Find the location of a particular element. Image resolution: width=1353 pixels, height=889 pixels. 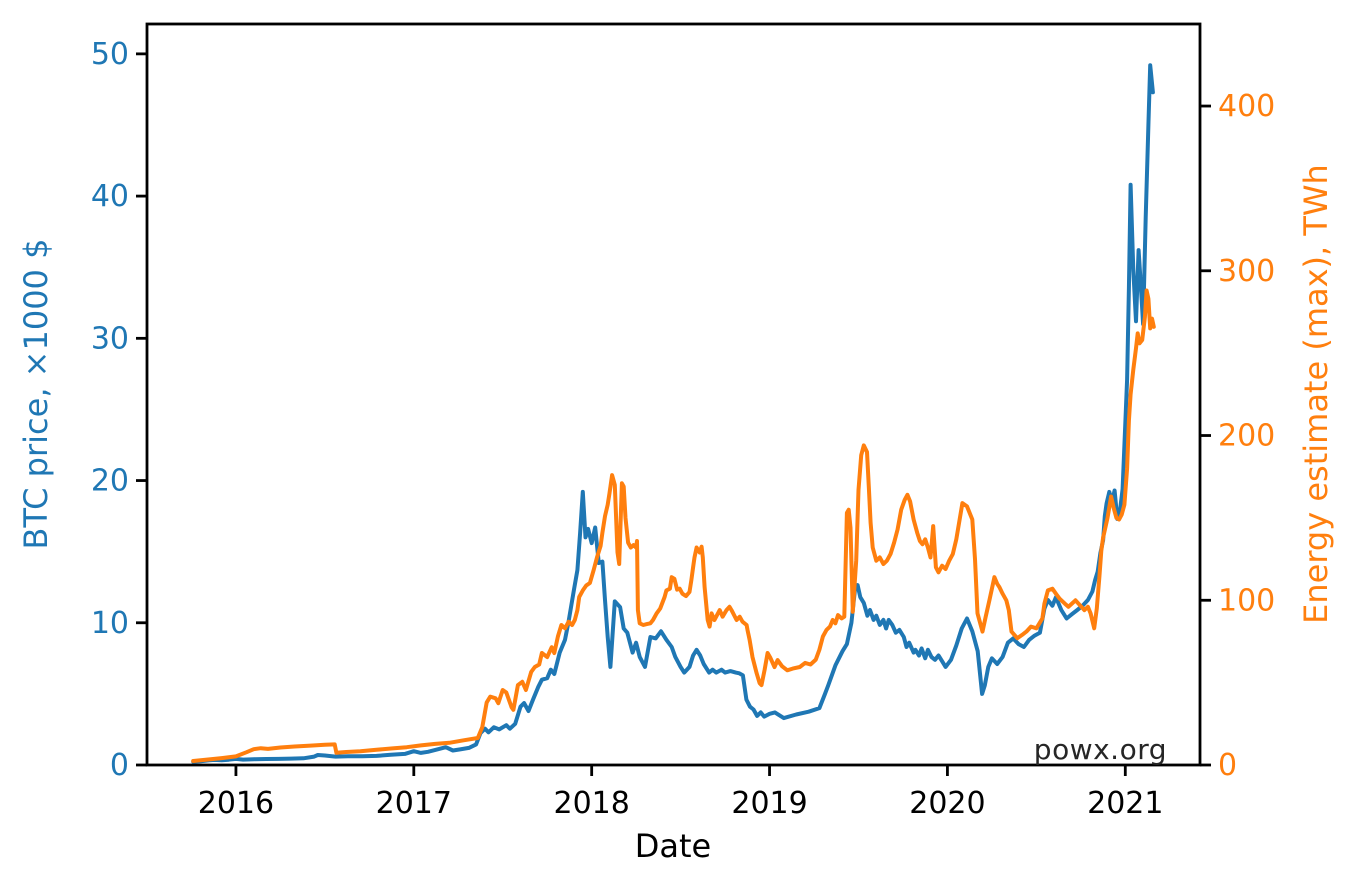

x-tick-label: 2021 is located at coordinates (1125, 803).